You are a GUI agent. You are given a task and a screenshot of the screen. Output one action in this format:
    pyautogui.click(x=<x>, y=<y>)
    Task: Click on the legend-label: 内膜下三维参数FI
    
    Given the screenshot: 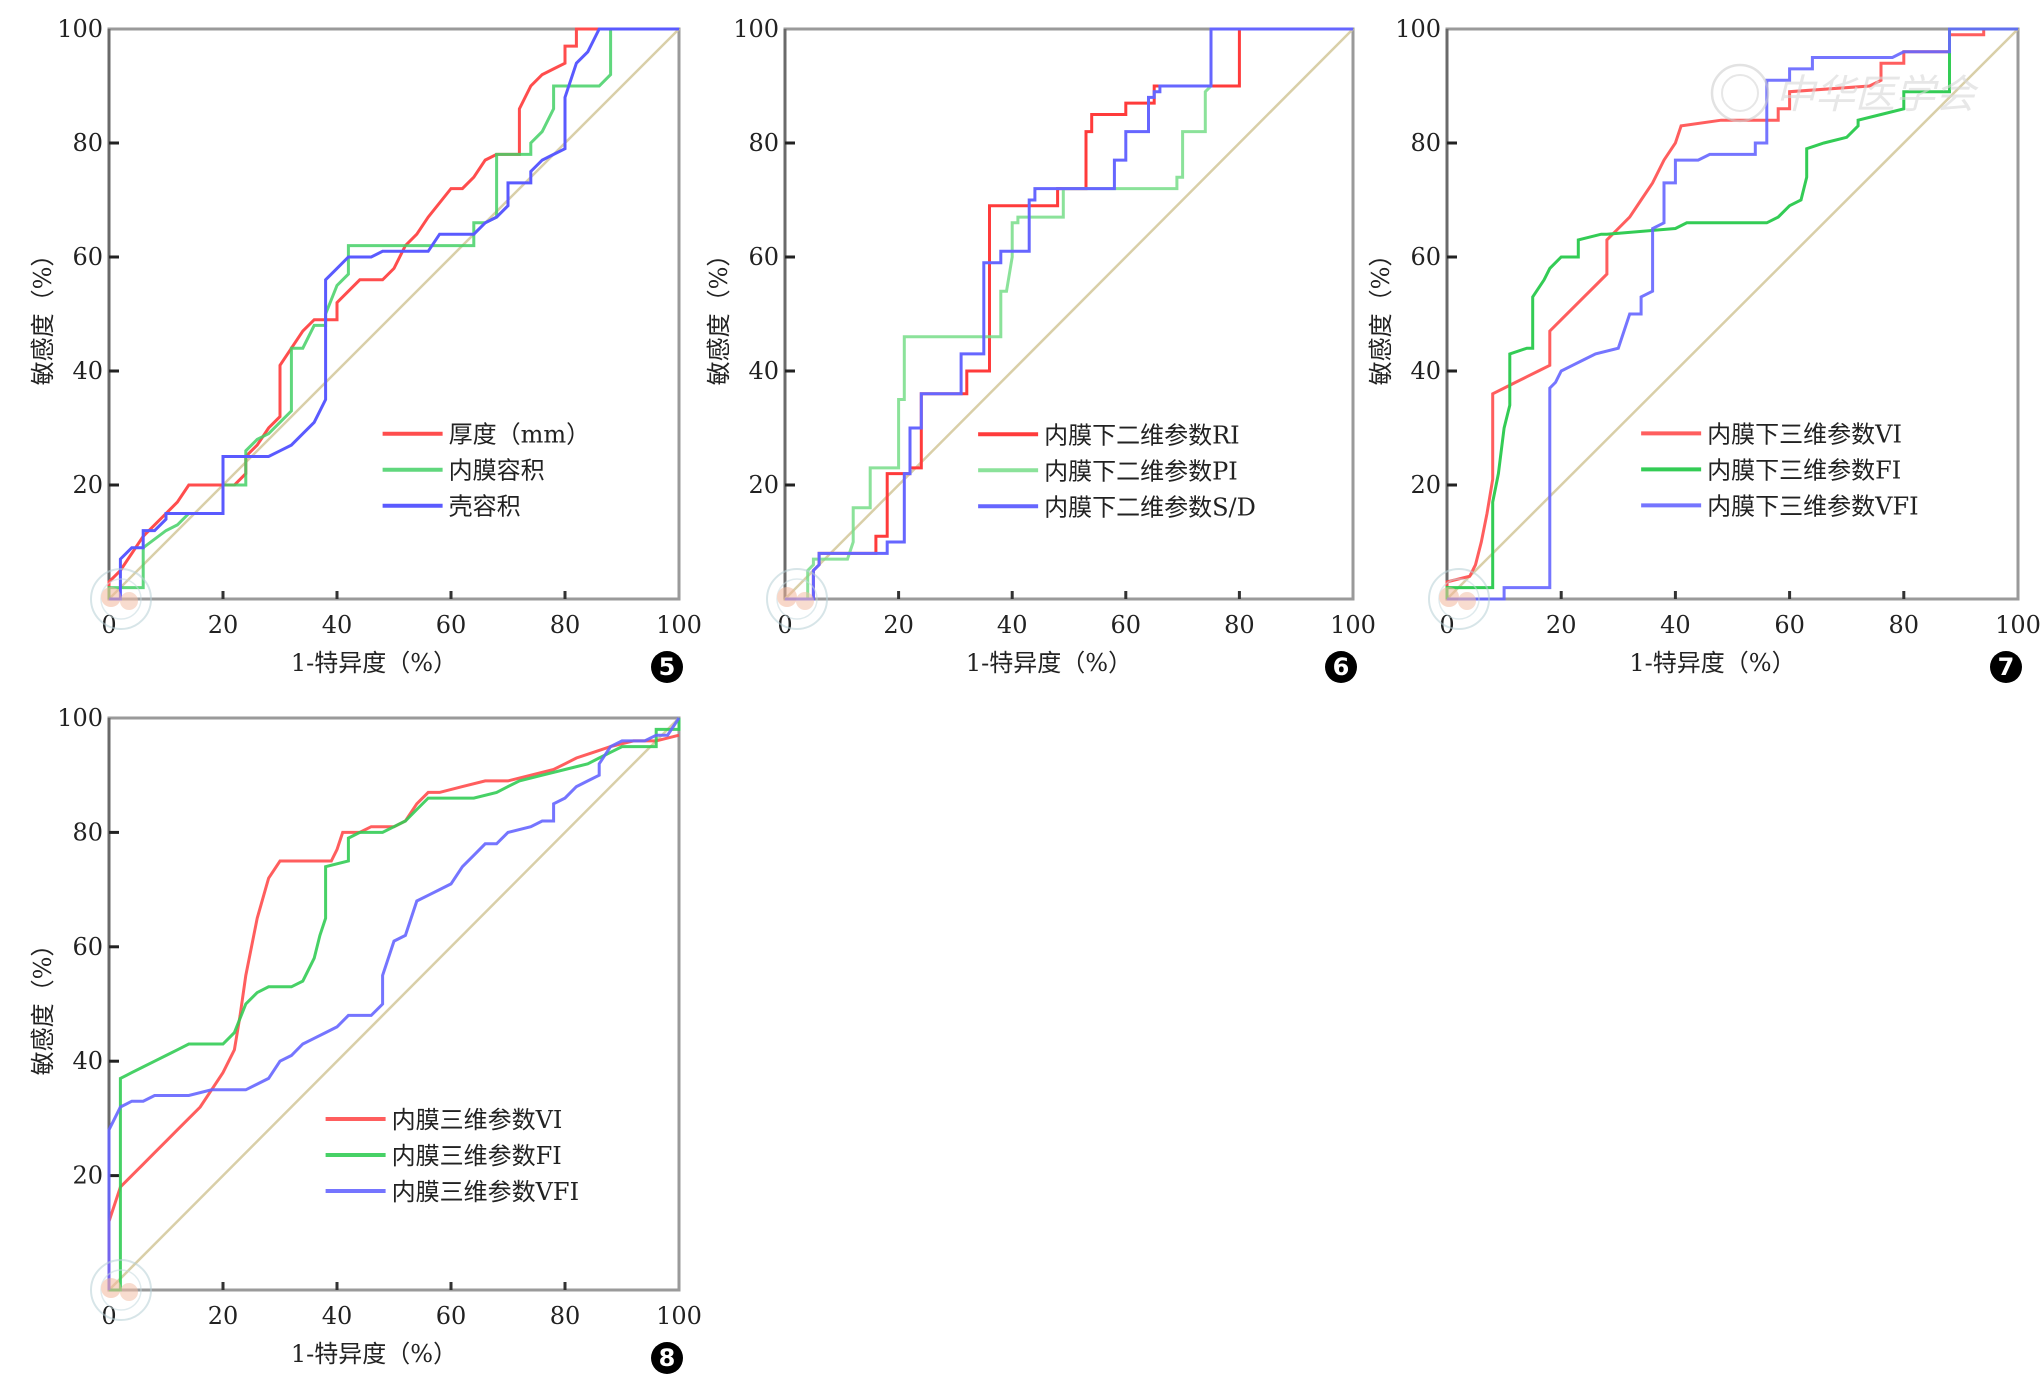 What is the action you would take?
    pyautogui.click(x=1804, y=470)
    